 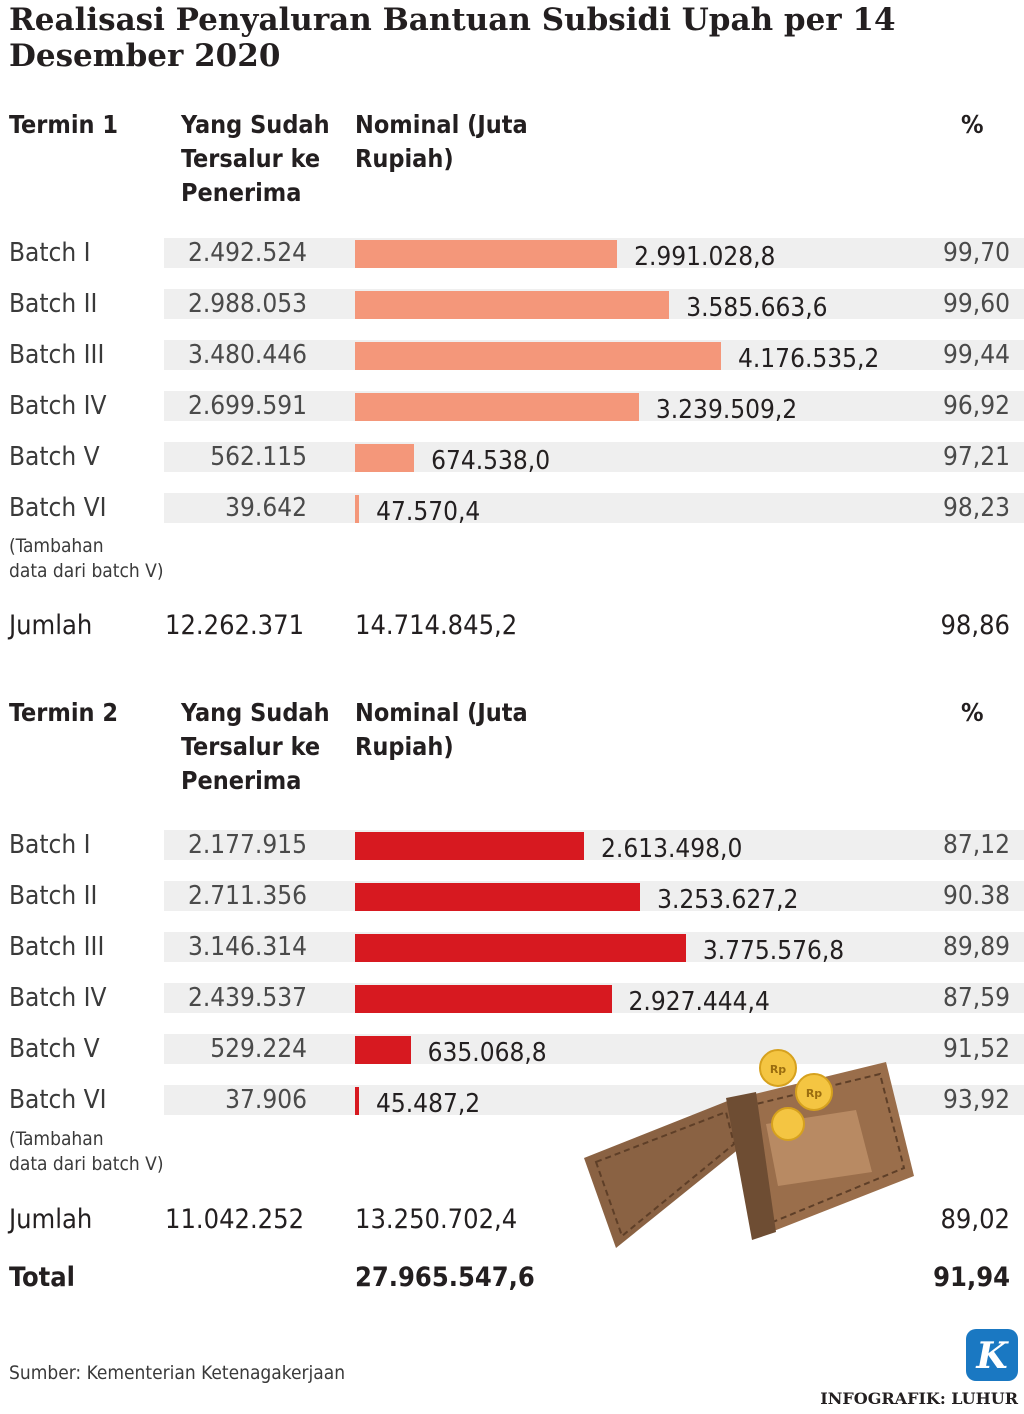 What do you see at coordinates (976, 1100) in the screenshot?
I see `percent-value: 93,92` at bounding box center [976, 1100].